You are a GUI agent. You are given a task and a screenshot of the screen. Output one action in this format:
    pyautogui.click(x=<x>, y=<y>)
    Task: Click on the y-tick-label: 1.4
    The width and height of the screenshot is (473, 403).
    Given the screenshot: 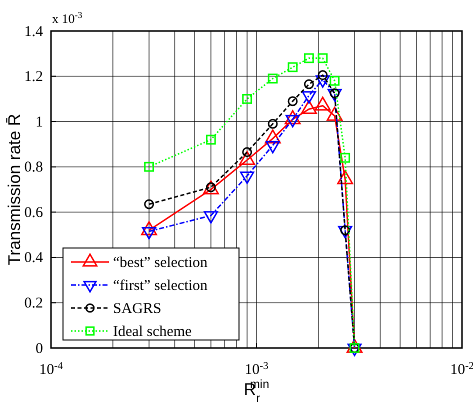 What is the action you would take?
    pyautogui.click(x=34, y=32)
    